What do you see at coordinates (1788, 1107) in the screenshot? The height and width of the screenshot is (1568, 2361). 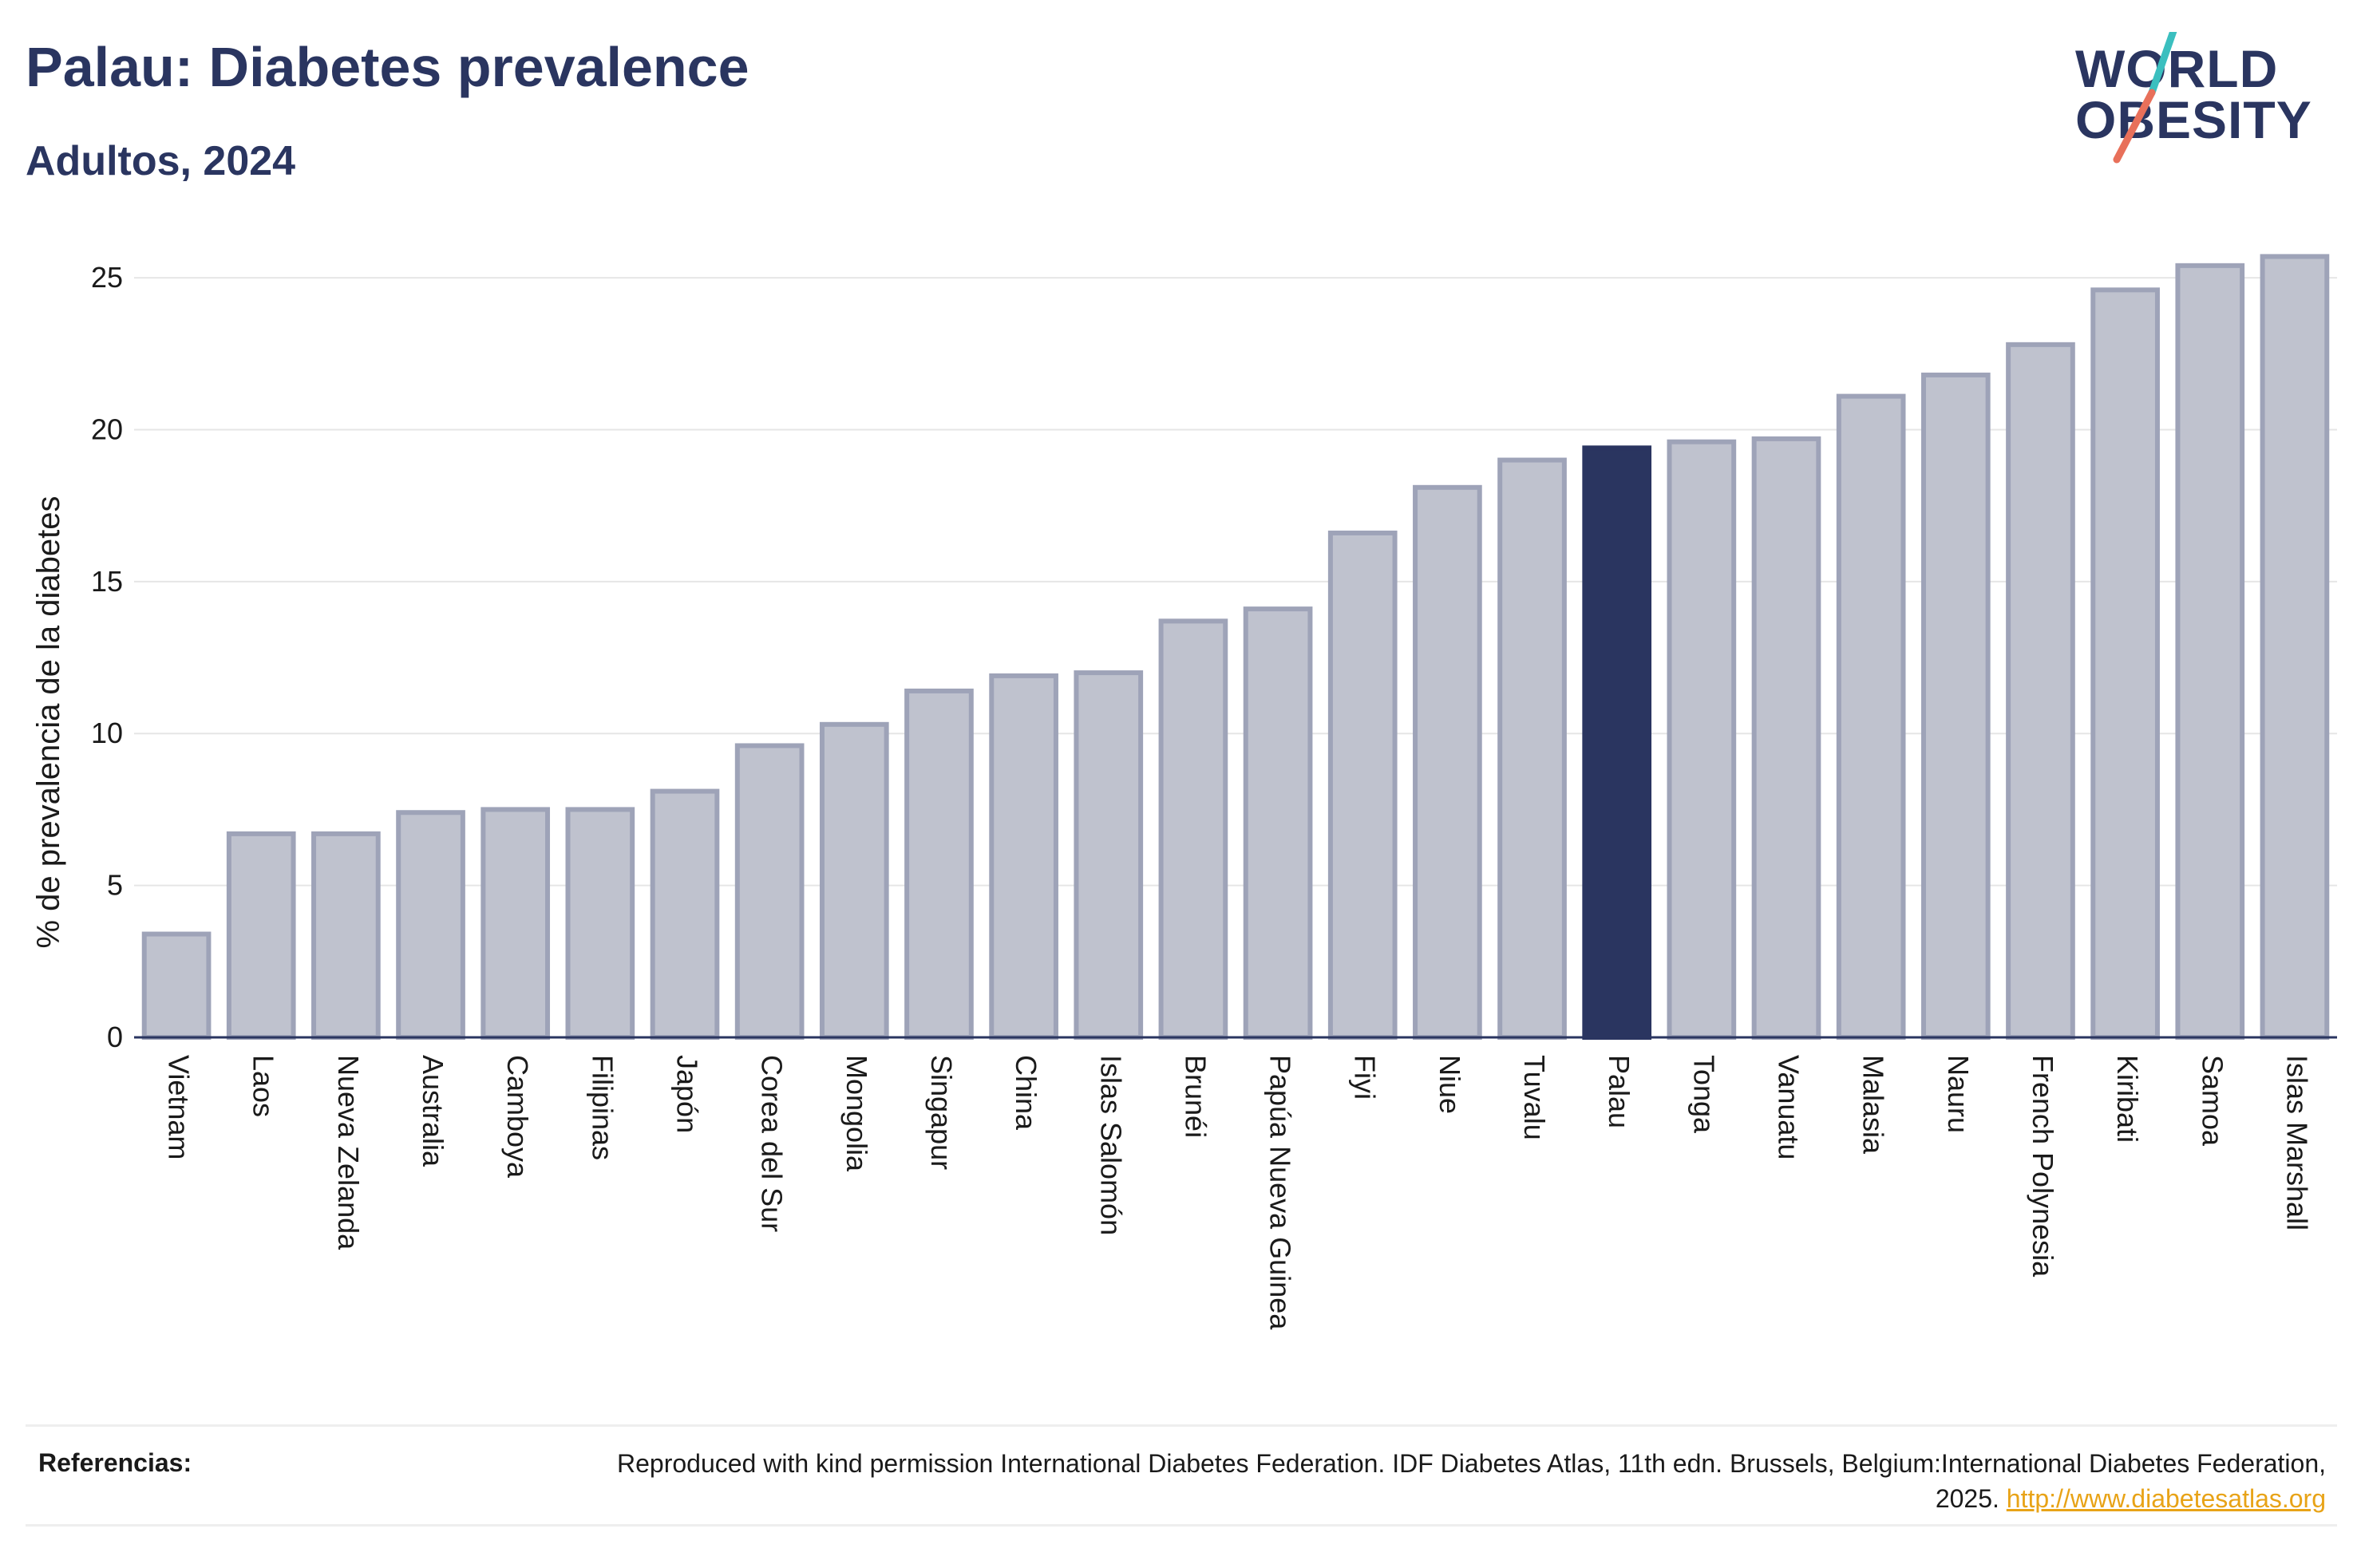 I see `x-tick-label: Vanuatu` at bounding box center [1788, 1107].